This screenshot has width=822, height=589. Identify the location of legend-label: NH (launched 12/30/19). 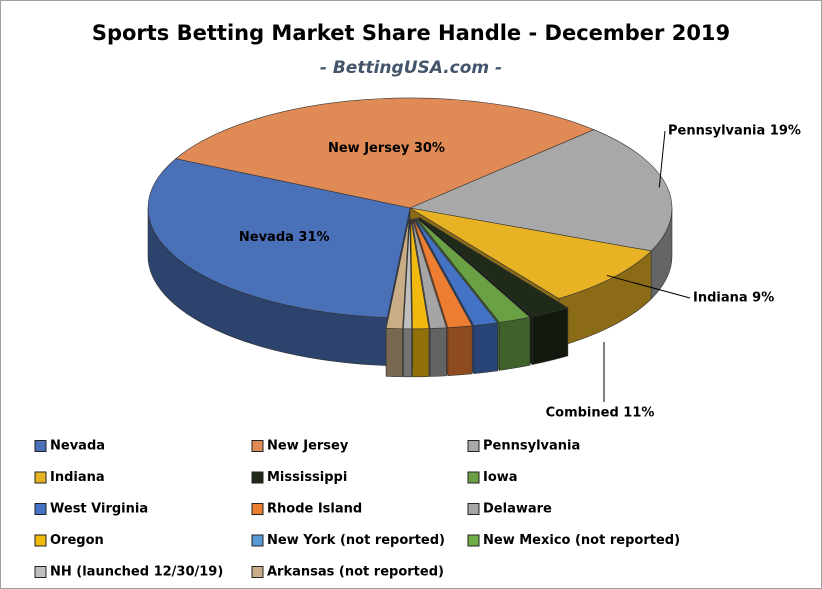
(136, 572).